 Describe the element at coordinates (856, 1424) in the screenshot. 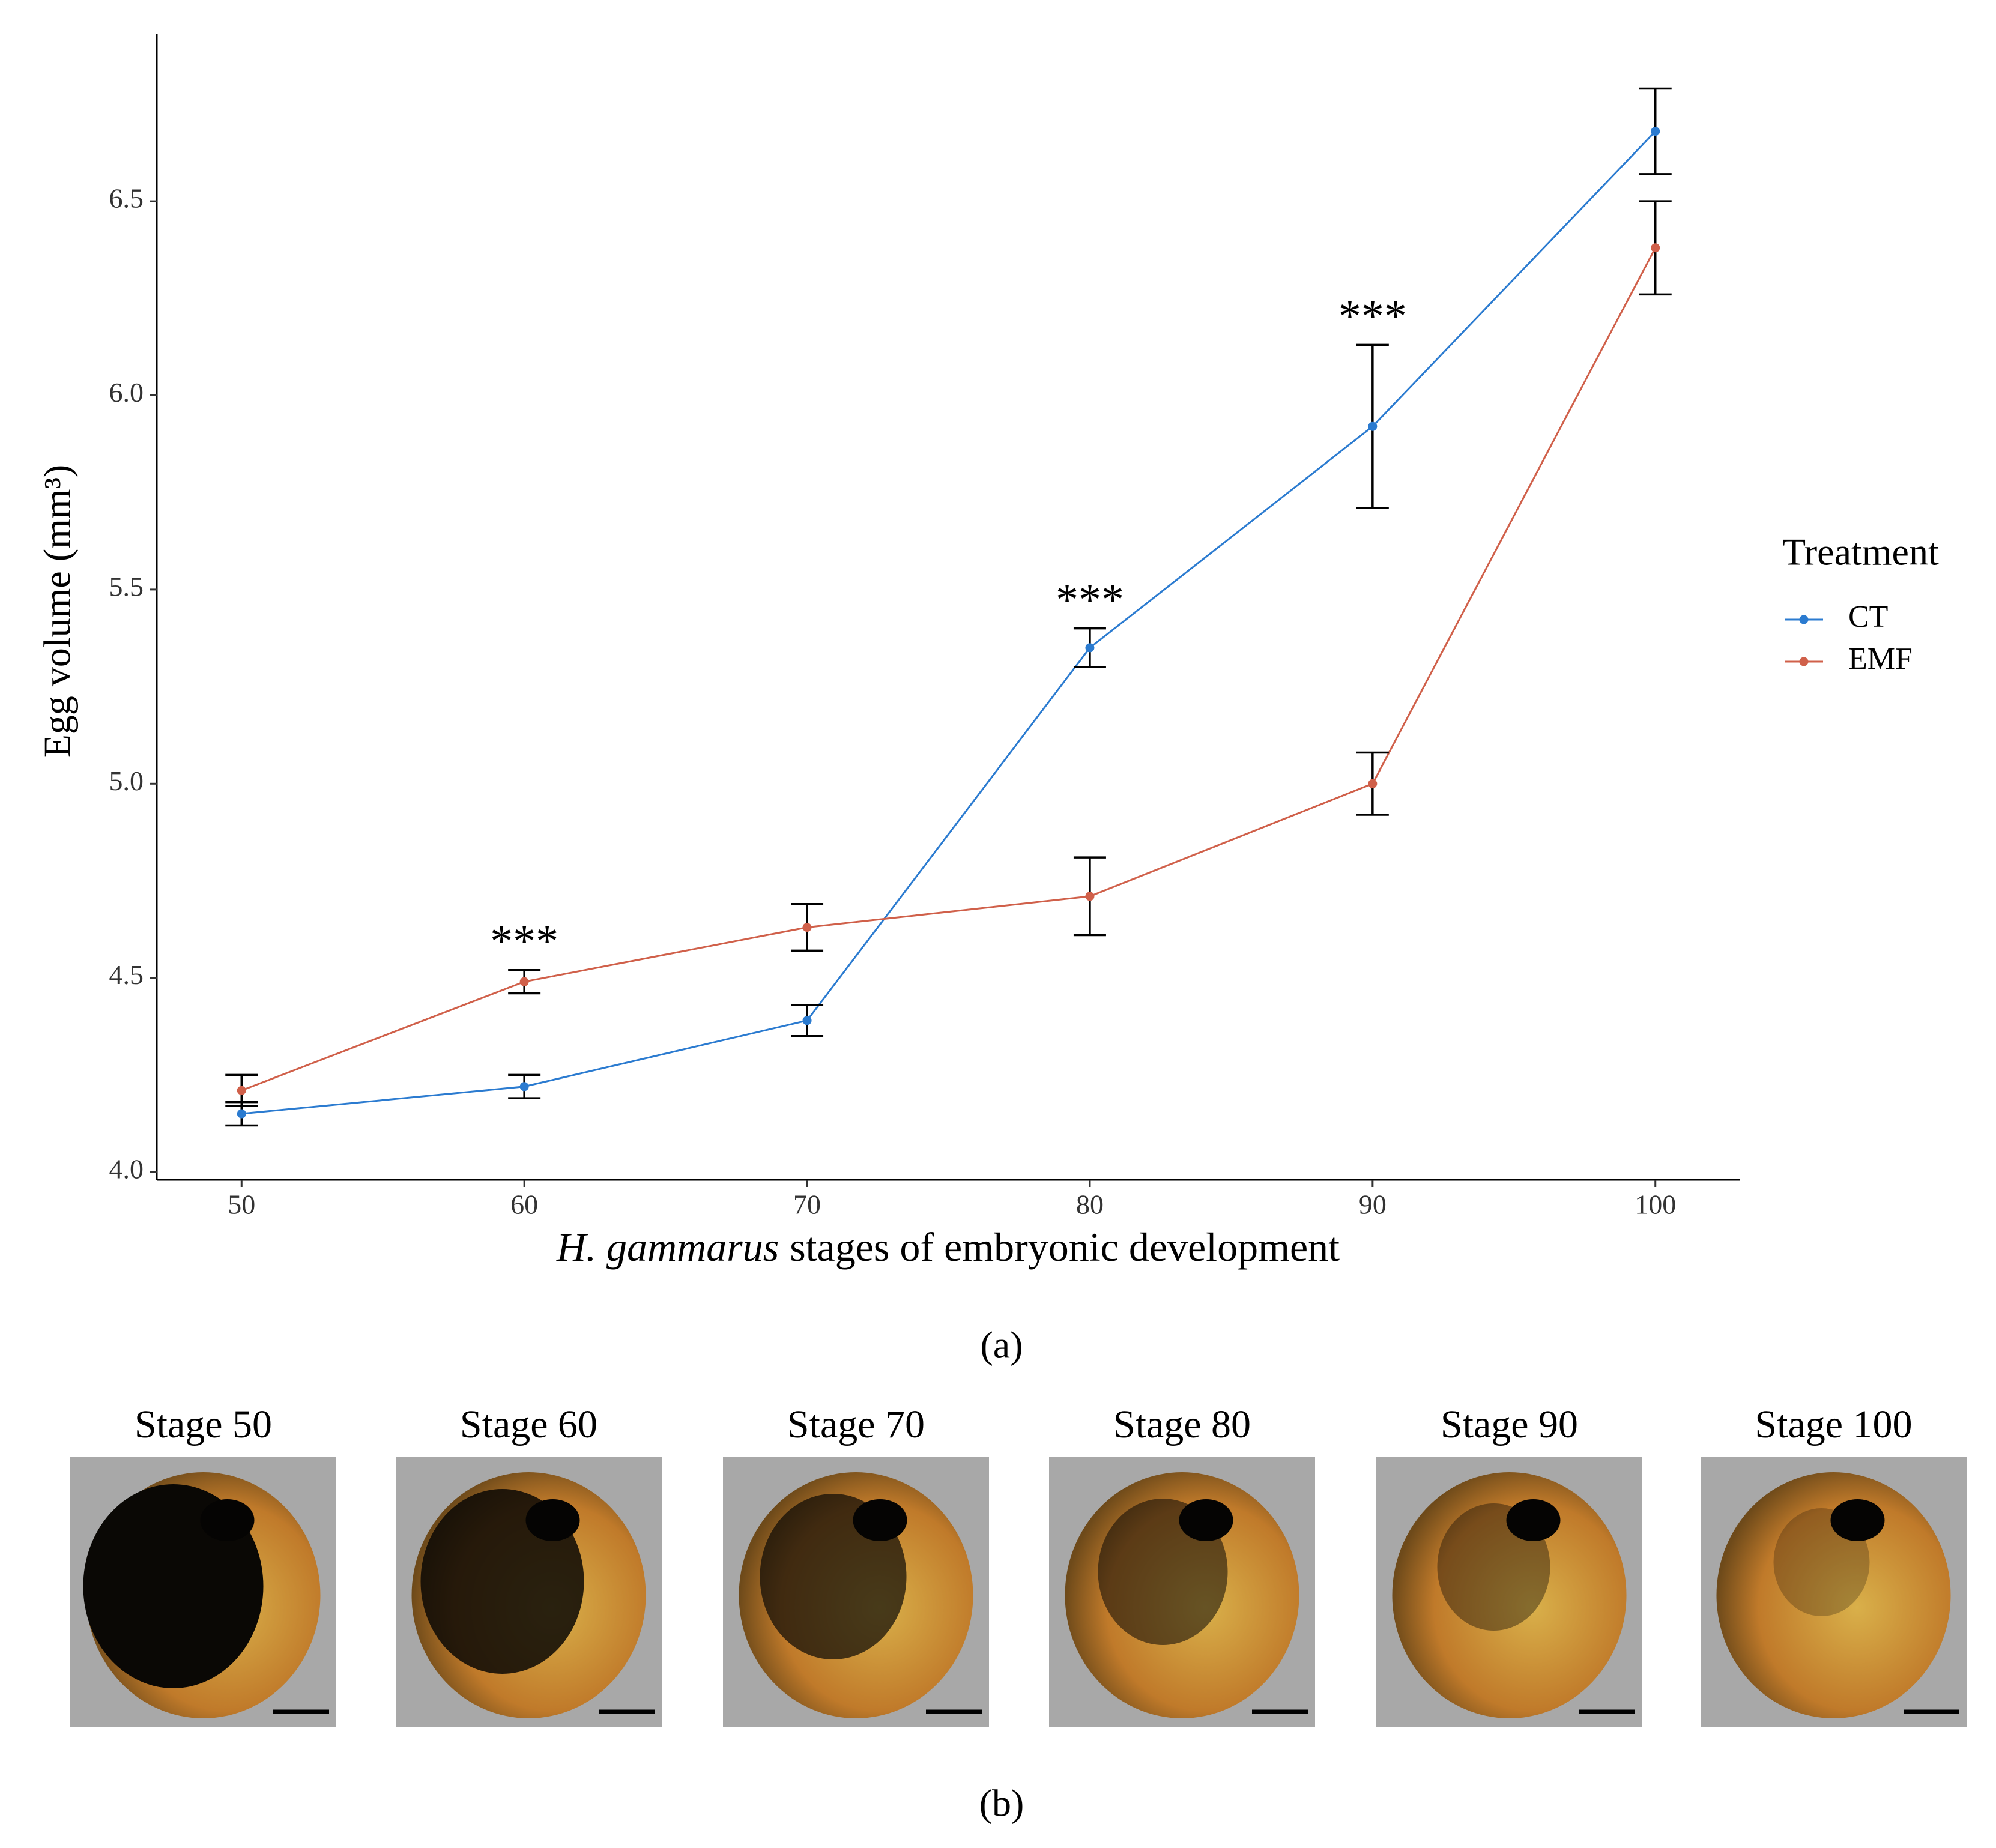

I see `stage-title: Stage 70` at that location.